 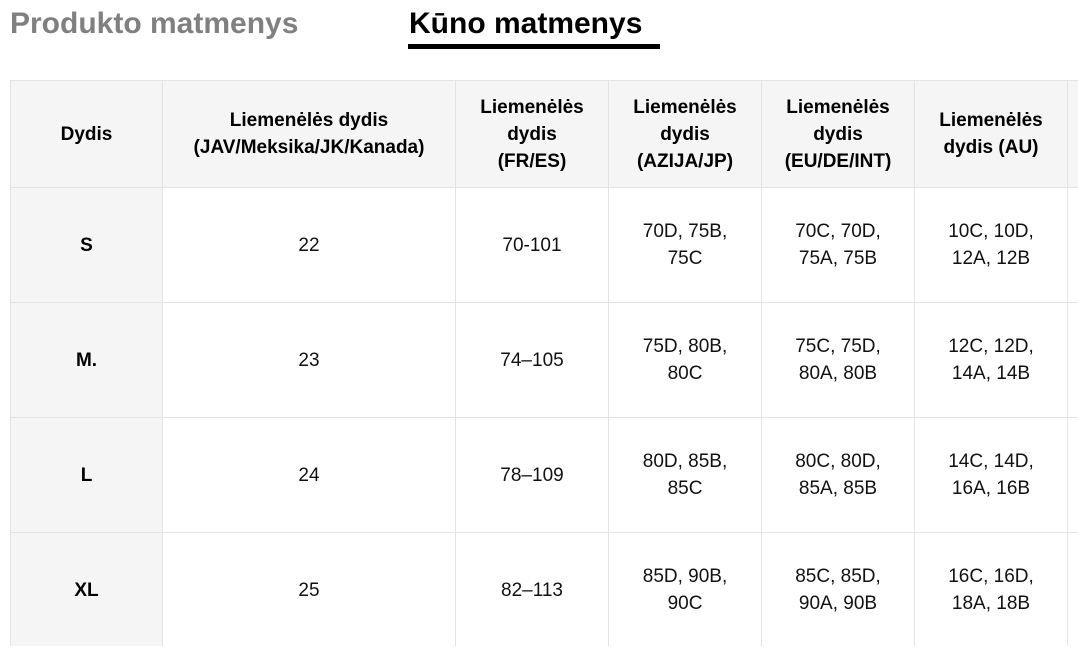 I want to click on column-header-size: Dydis, so click(x=86, y=134).